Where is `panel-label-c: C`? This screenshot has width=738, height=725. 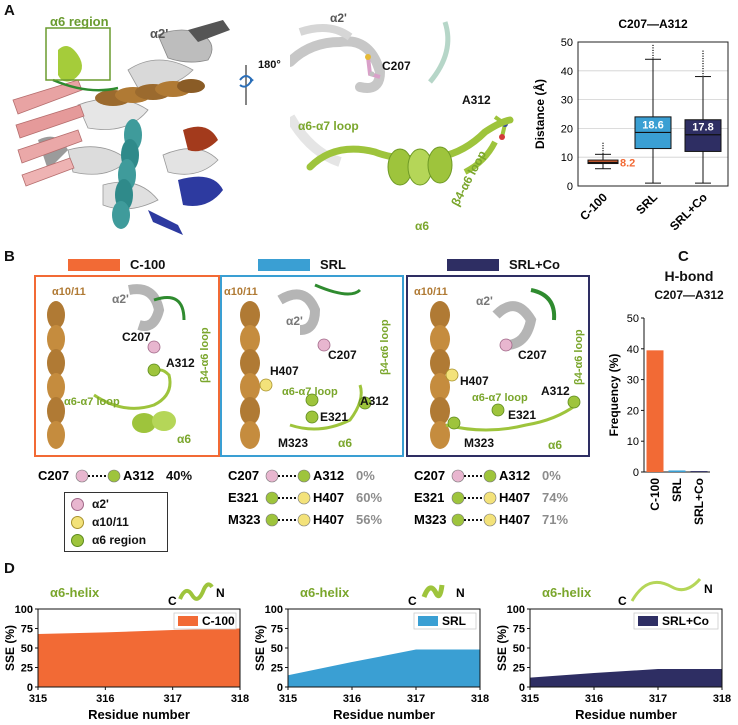 panel-label-c: C is located at coordinates (683, 256).